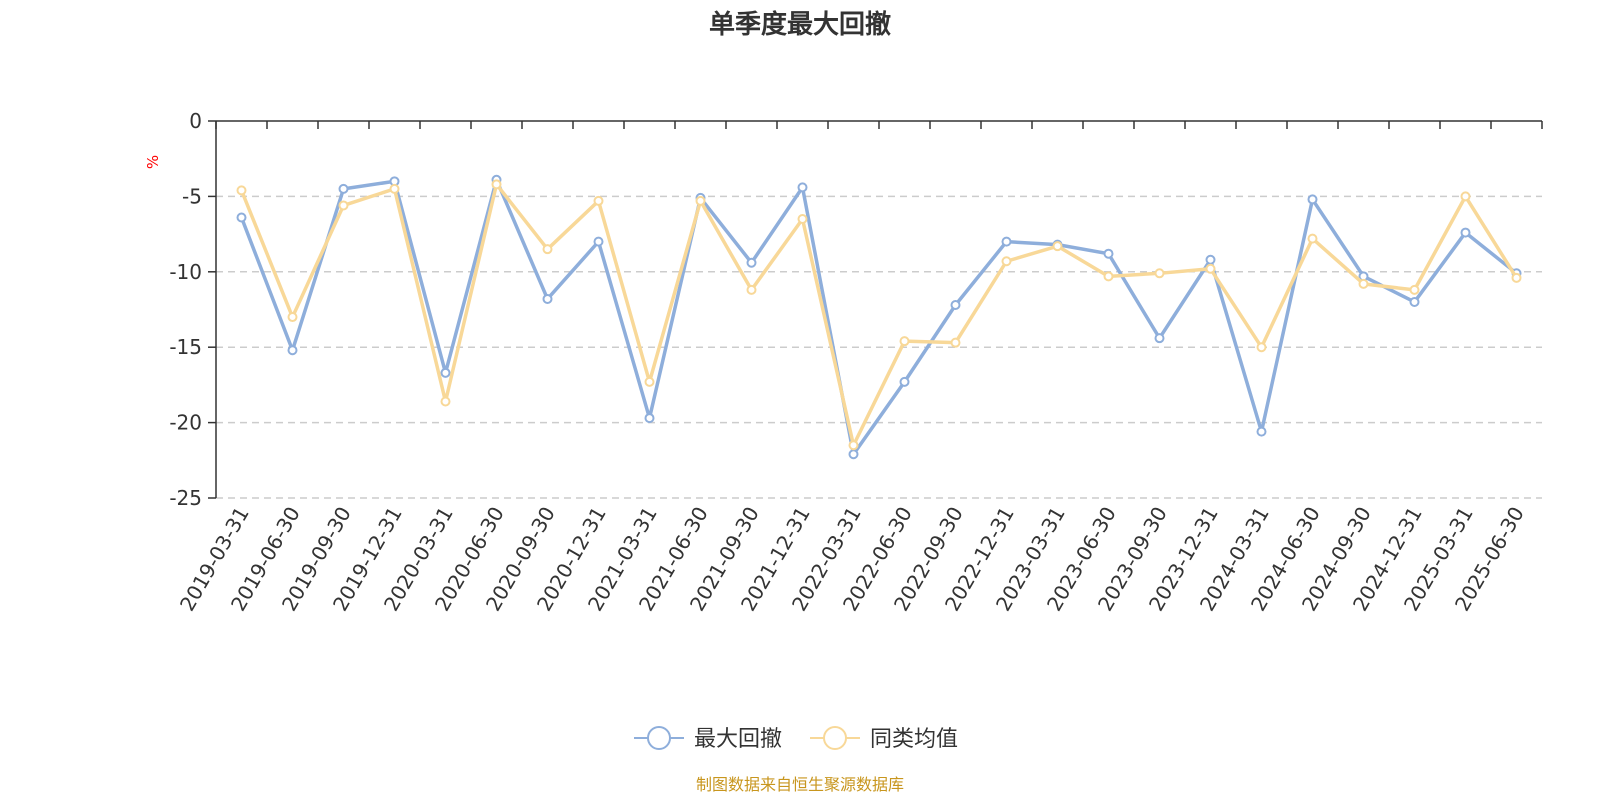  Describe the element at coordinates (800, 784) in the screenshot. I see `data-source-note: 制图数据来自恒生聚源数据库` at that location.